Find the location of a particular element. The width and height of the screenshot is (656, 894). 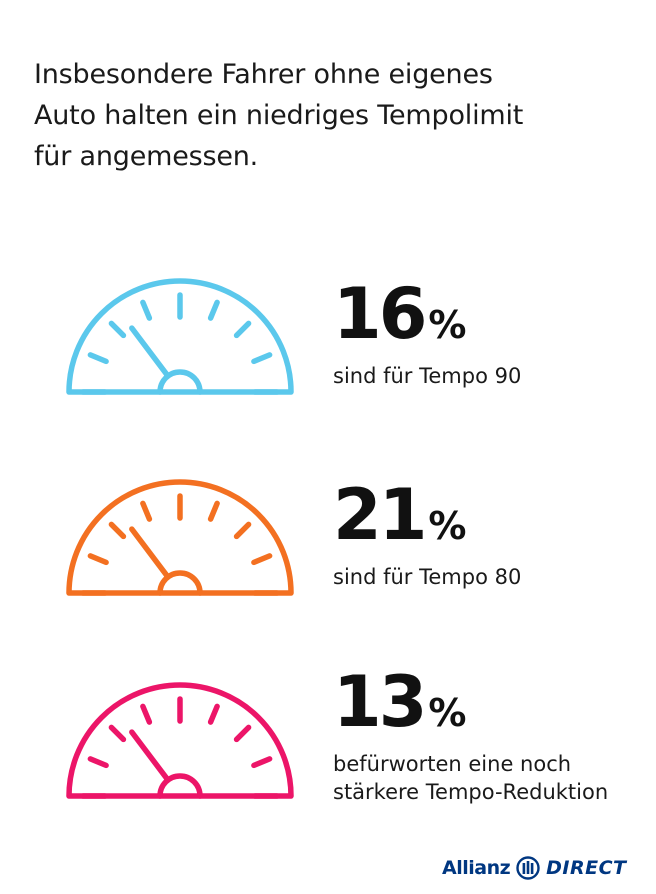

stat-description: sind für Tempo 80 is located at coordinates (493, 577).